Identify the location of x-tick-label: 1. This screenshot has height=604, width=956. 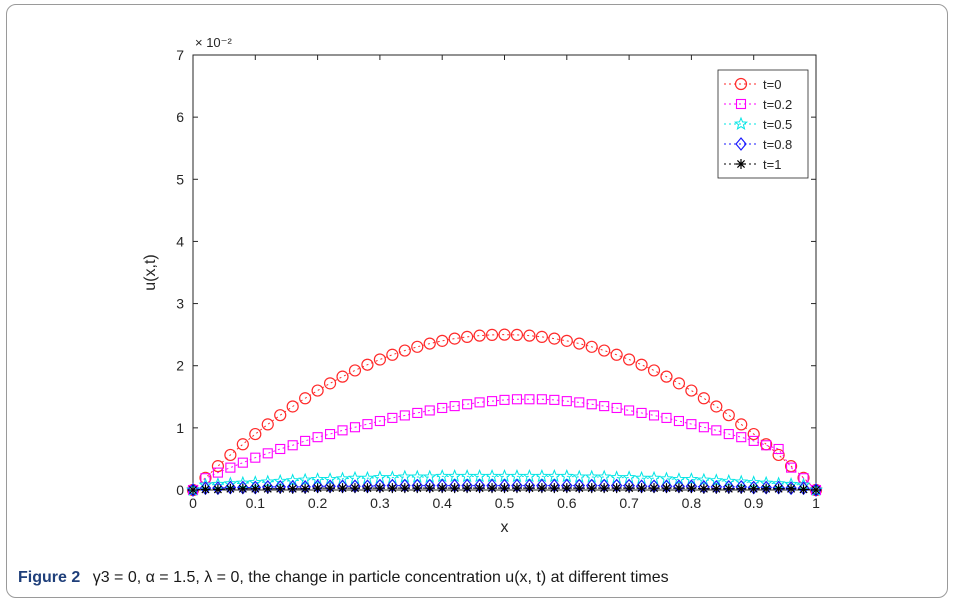
(816, 503).